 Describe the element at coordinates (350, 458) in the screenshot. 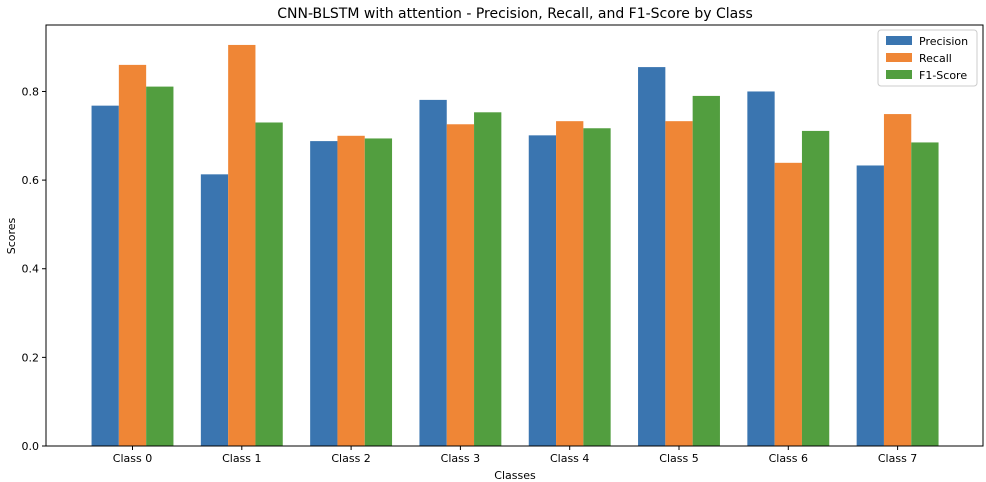

I see `x-tick-label: Class 2` at that location.